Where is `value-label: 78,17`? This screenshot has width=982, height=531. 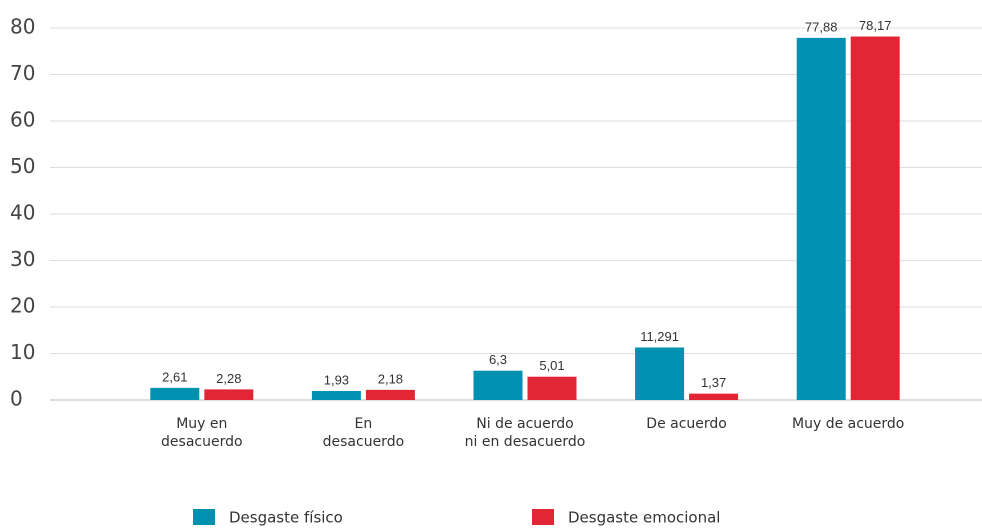 value-label: 78,17 is located at coordinates (875, 25).